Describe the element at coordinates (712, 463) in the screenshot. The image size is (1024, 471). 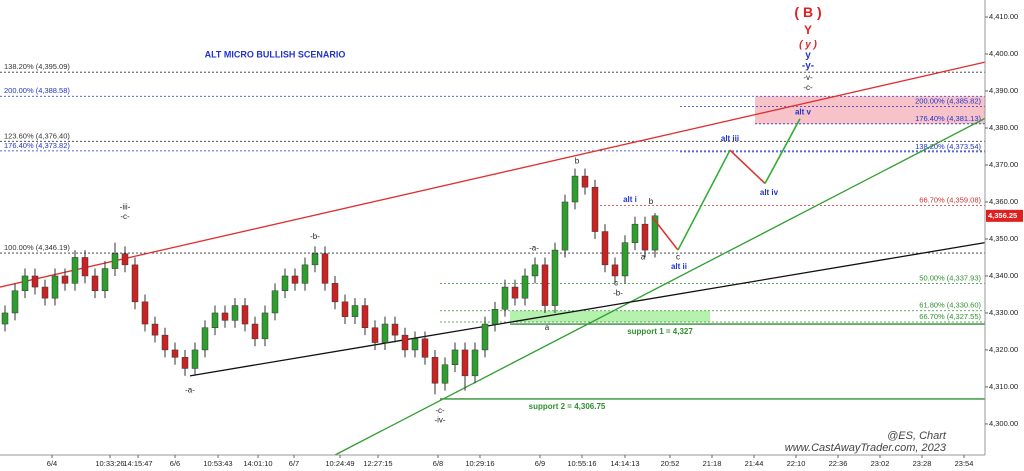
I see `x-tick-label: 21:18` at that location.